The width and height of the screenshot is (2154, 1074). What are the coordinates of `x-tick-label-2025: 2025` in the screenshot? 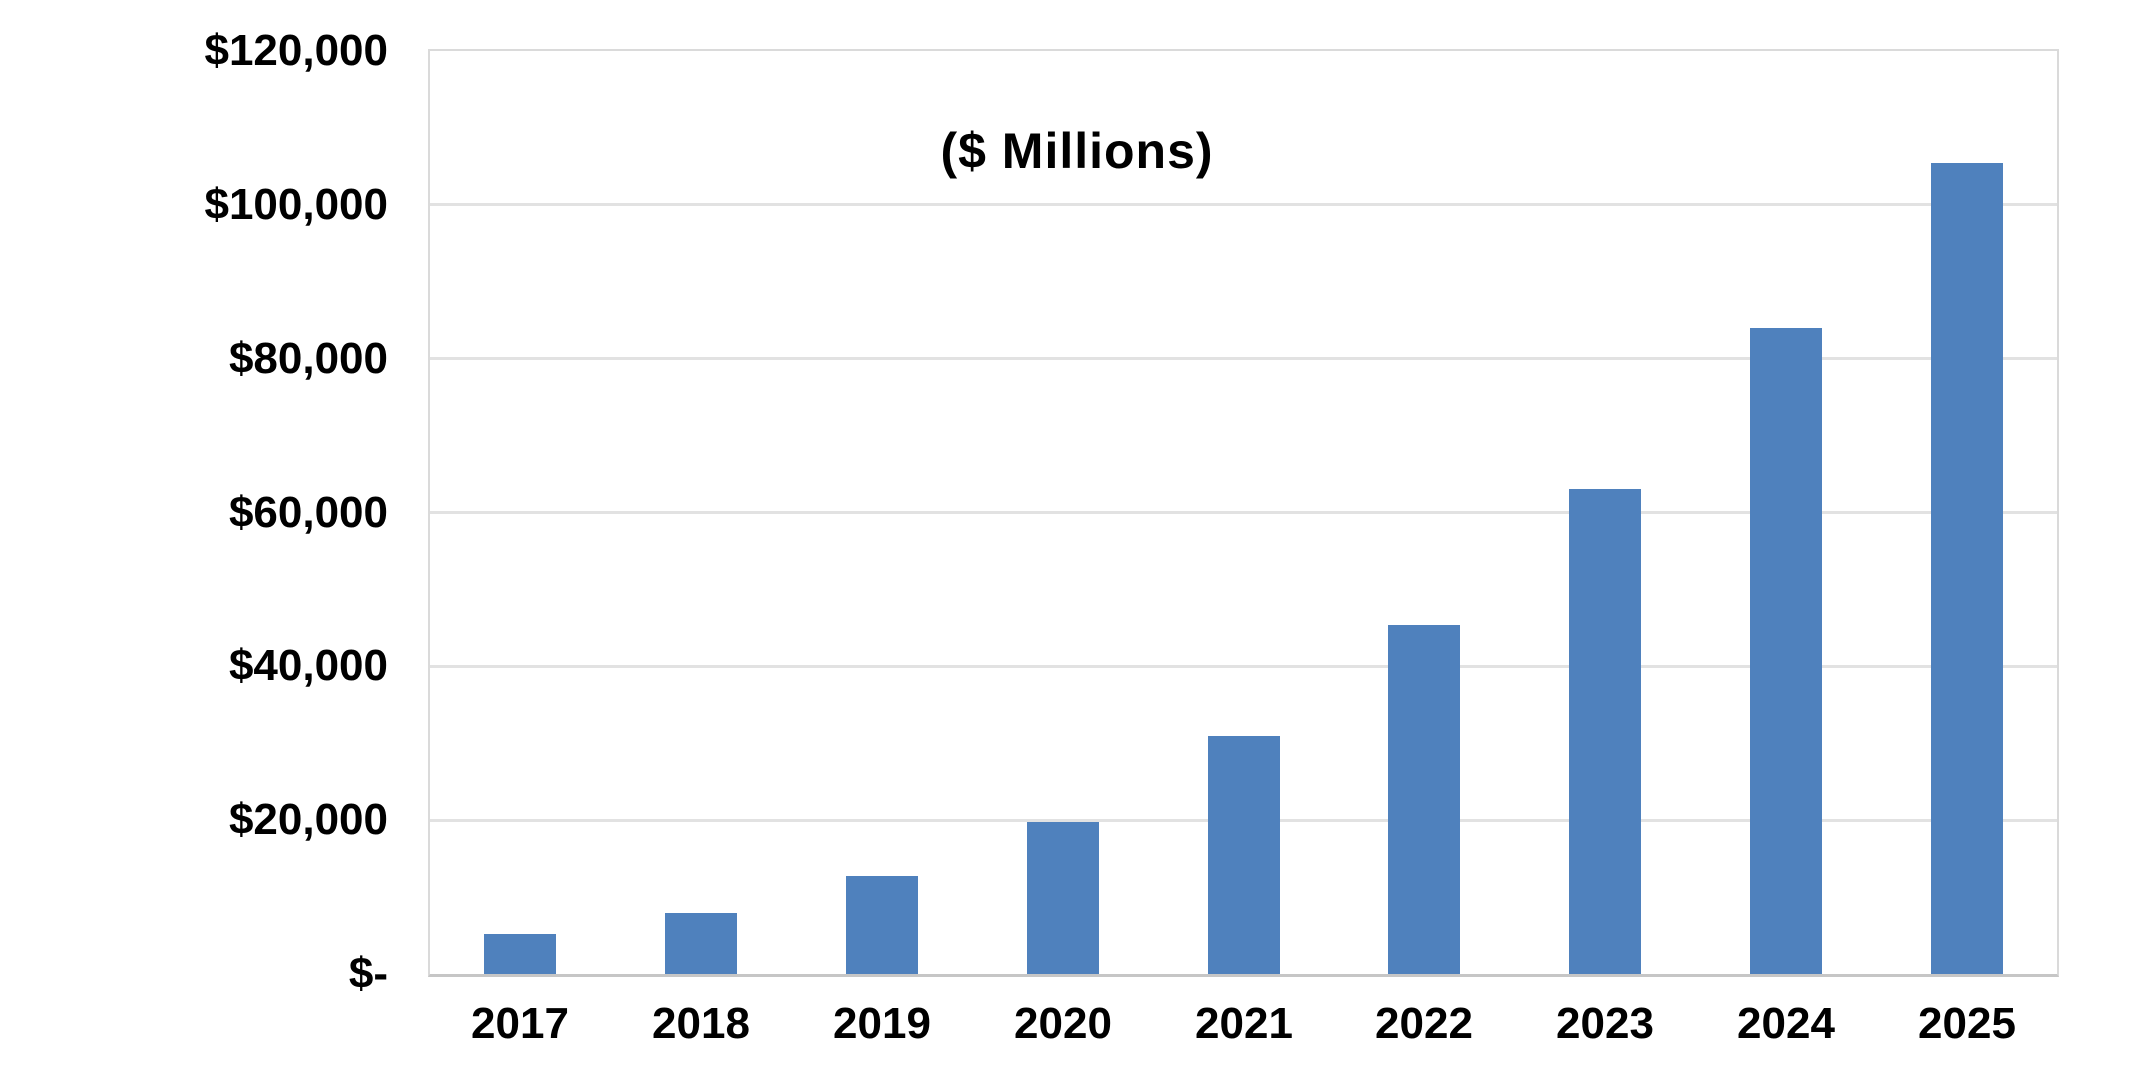 It's located at (1967, 1023).